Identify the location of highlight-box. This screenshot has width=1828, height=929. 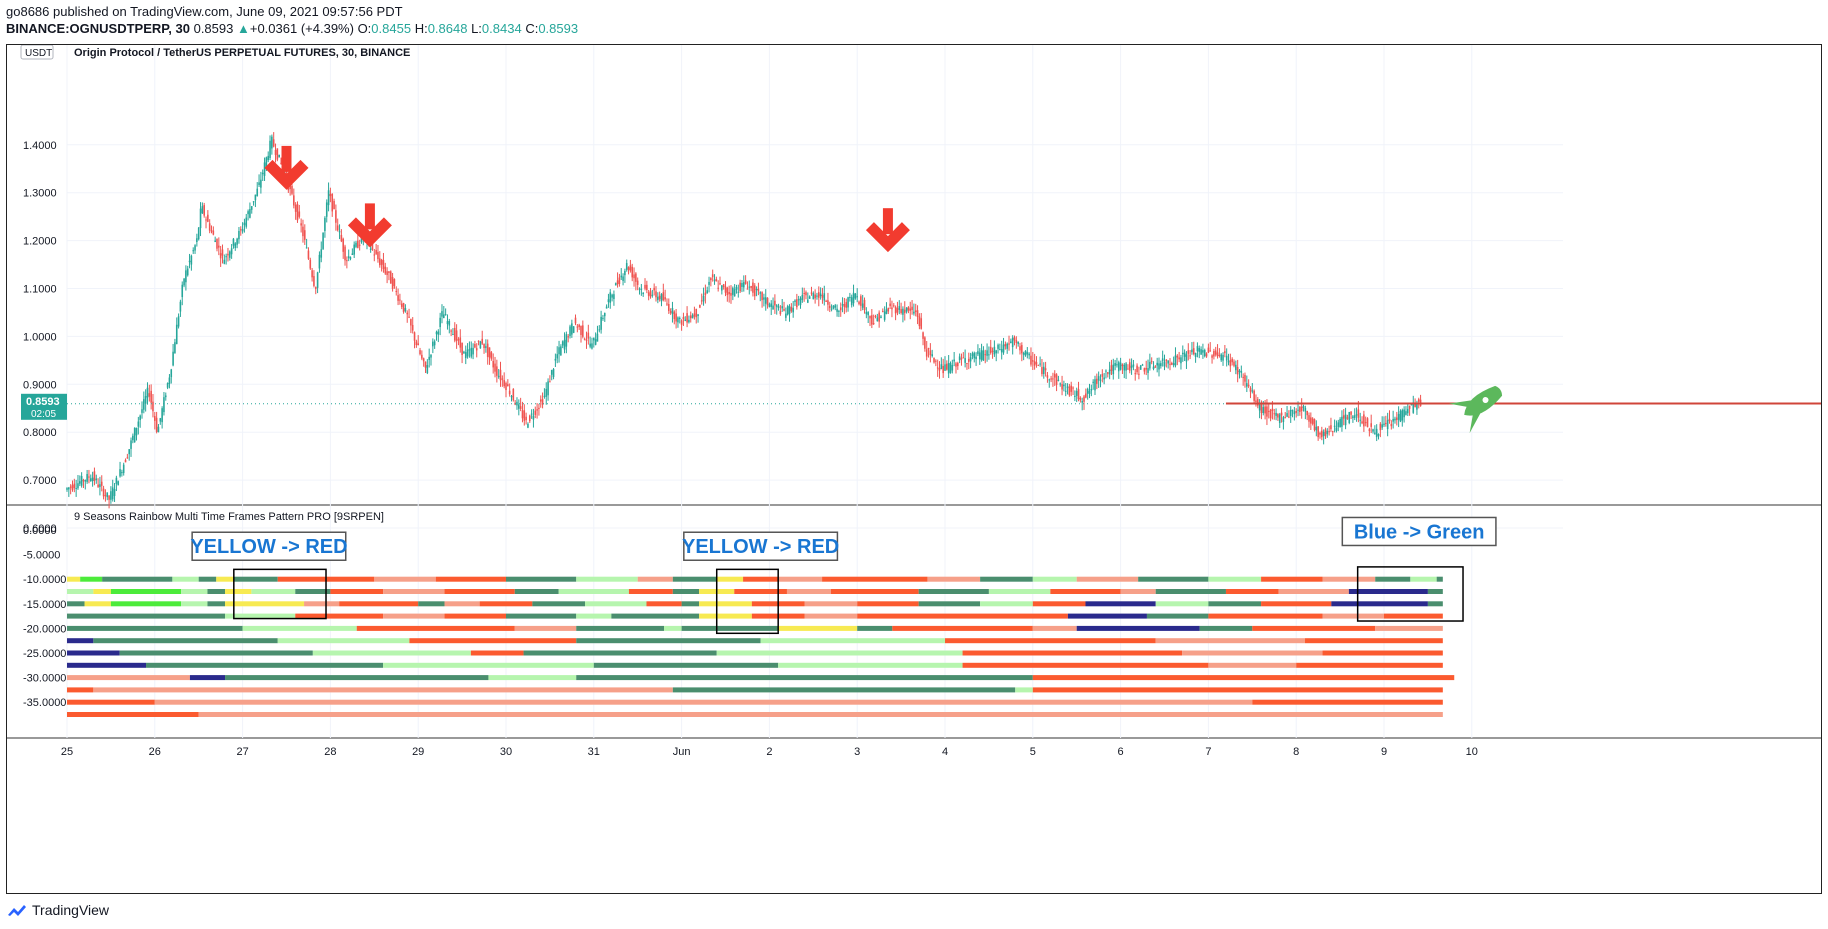
(1410, 594).